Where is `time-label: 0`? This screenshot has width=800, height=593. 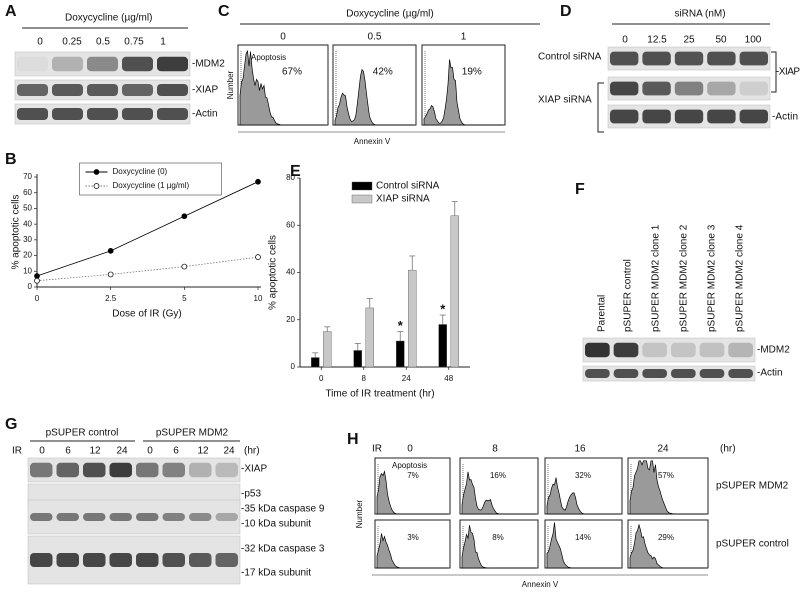 time-label: 0 is located at coordinates (410, 449).